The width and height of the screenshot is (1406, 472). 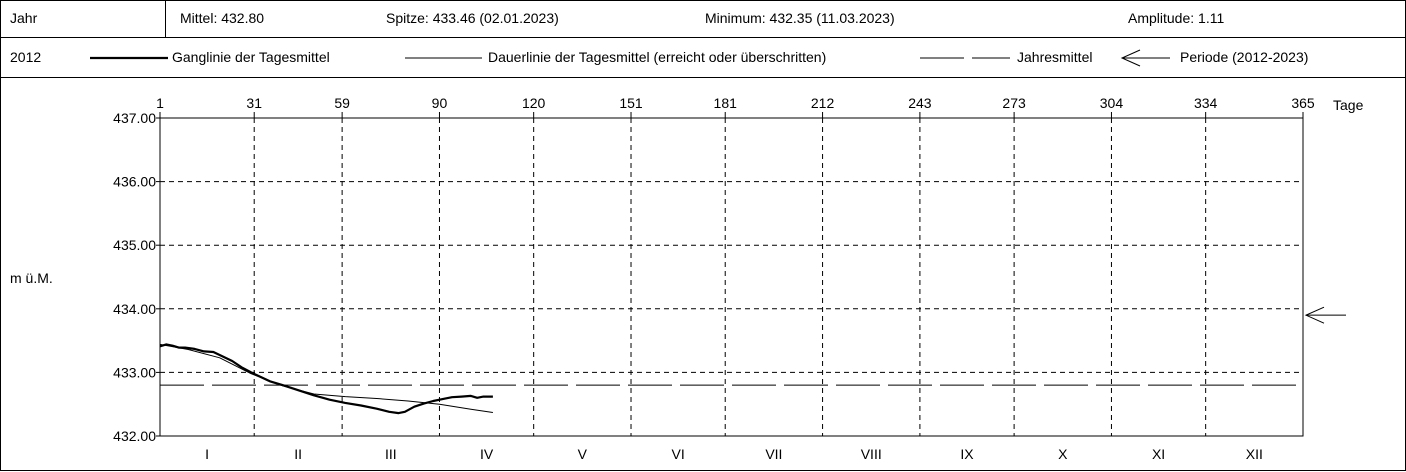 I want to click on x-tick-label: 365, so click(x=1303, y=103).